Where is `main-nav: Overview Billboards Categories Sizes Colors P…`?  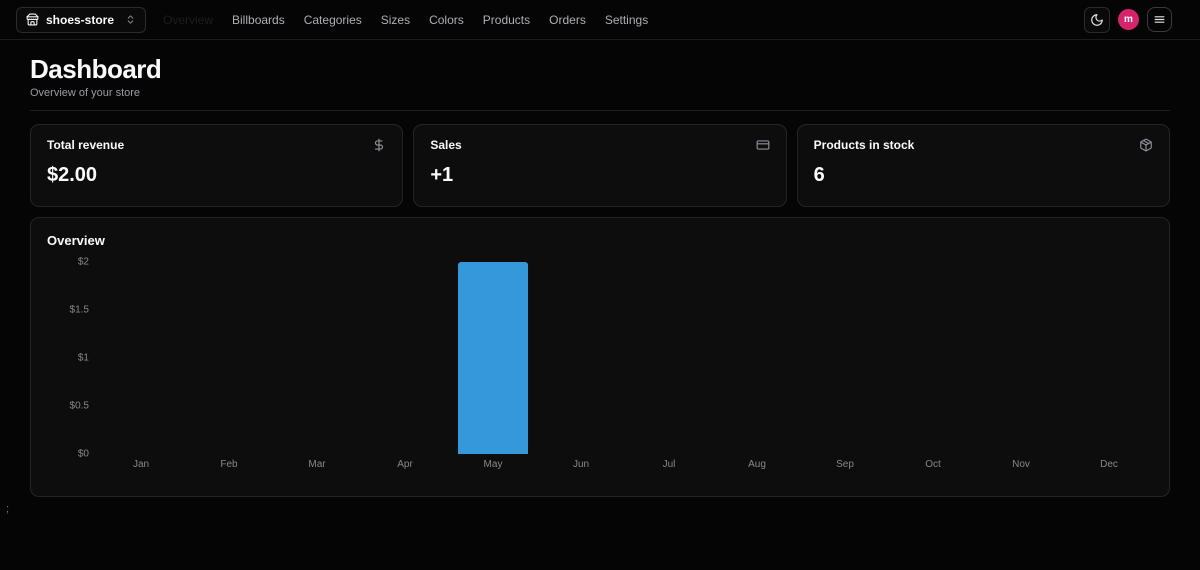 main-nav: Overview Billboards Categories Sizes Colors P… is located at coordinates (623, 20).